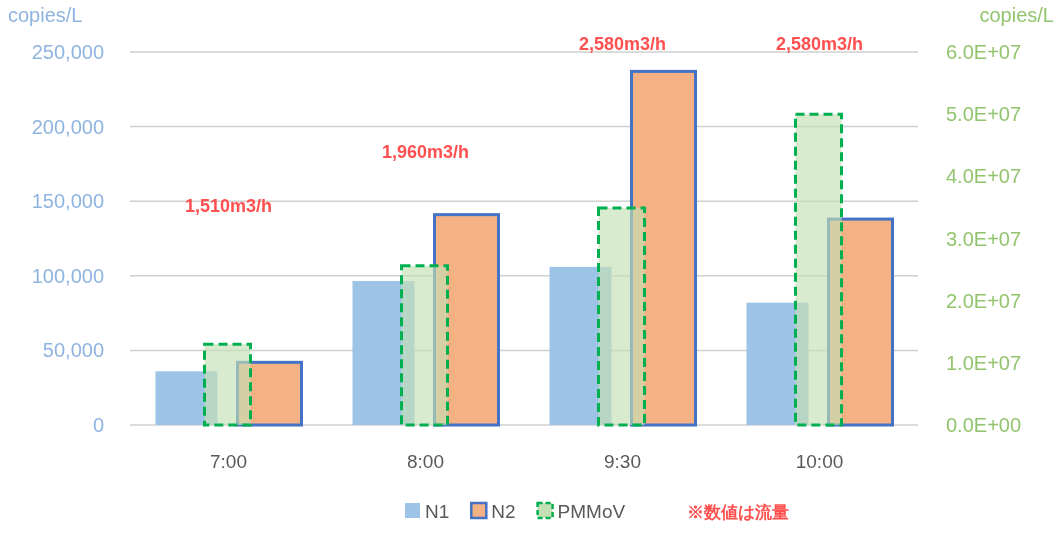 This screenshot has width=1062, height=533. I want to click on x-tick-label: 8:00, so click(425, 461).